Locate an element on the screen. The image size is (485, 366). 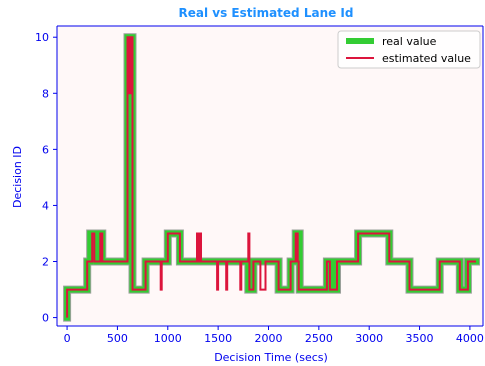
legend-entry-label: real value is located at coordinates (409, 41).